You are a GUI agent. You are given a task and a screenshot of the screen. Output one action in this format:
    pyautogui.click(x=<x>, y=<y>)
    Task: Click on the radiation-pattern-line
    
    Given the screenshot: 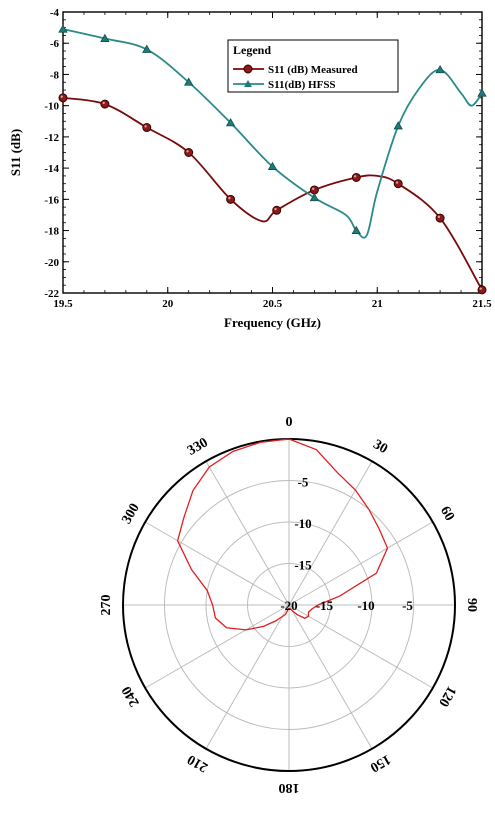 What is the action you would take?
    pyautogui.click(x=282, y=534)
    